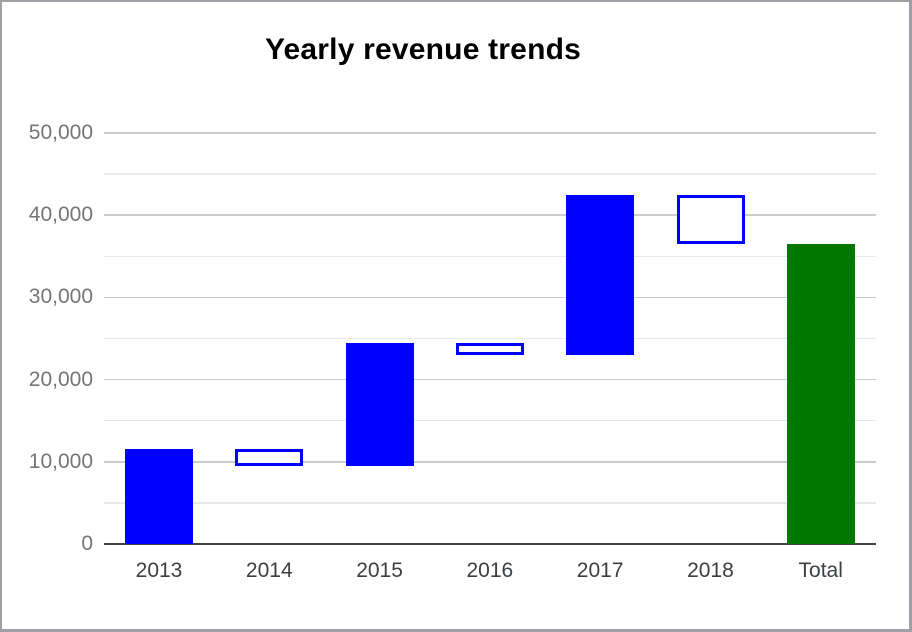  Describe the element at coordinates (423, 49) in the screenshot. I see `chart-title: Yearly revenue trends` at that location.